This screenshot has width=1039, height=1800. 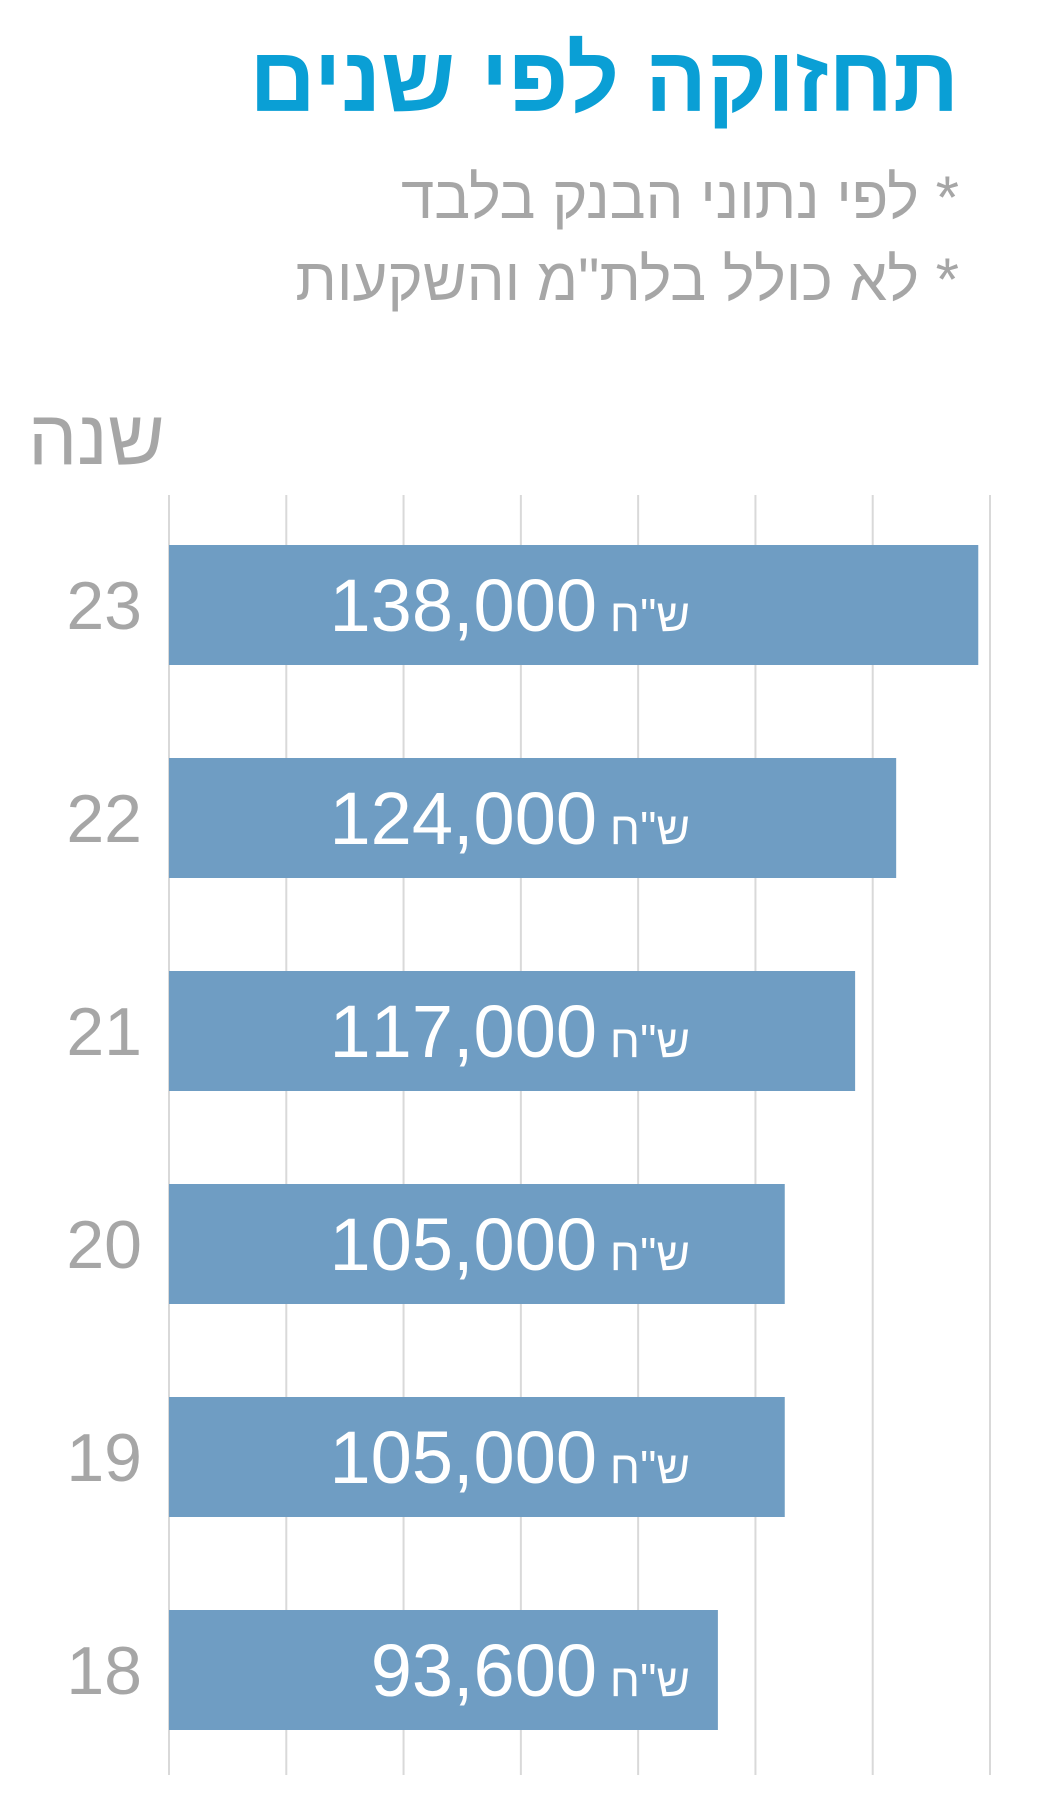 I want to click on value-label-18: ש"ח 93,600, so click(x=530, y=1670).